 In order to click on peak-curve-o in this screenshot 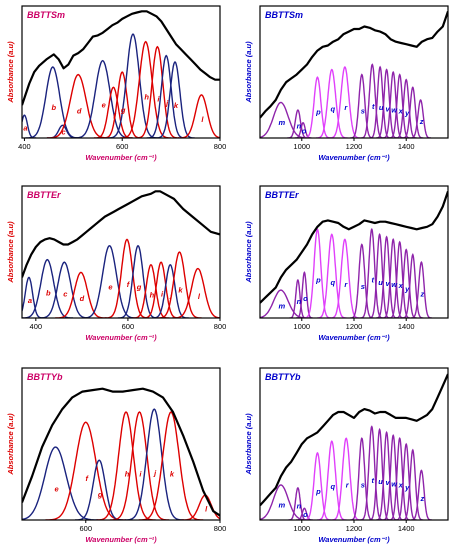, I will do `click(304, 294)`.